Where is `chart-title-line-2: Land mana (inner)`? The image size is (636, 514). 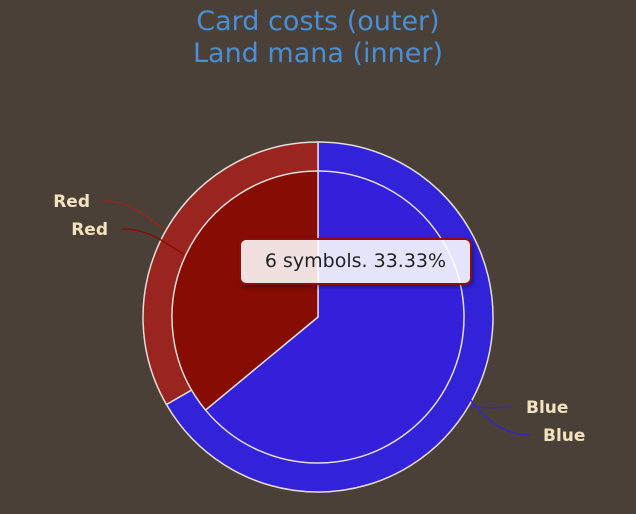
chart-title-line-2: Land mana (inner) is located at coordinates (317, 53).